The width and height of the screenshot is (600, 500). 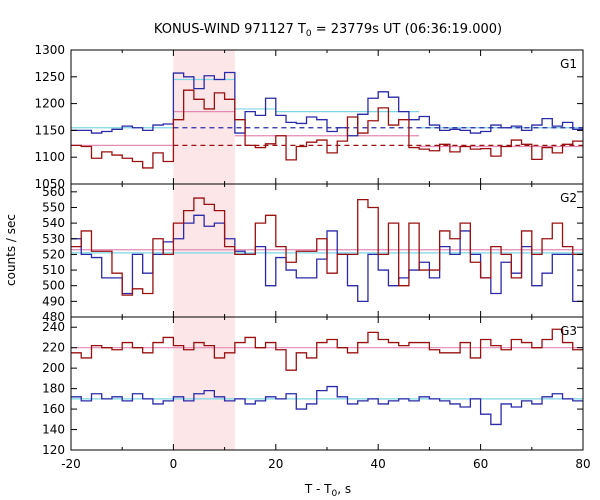 What do you see at coordinates (53, 239) in the screenshot?
I see `y-tick-label: 530` at bounding box center [53, 239].